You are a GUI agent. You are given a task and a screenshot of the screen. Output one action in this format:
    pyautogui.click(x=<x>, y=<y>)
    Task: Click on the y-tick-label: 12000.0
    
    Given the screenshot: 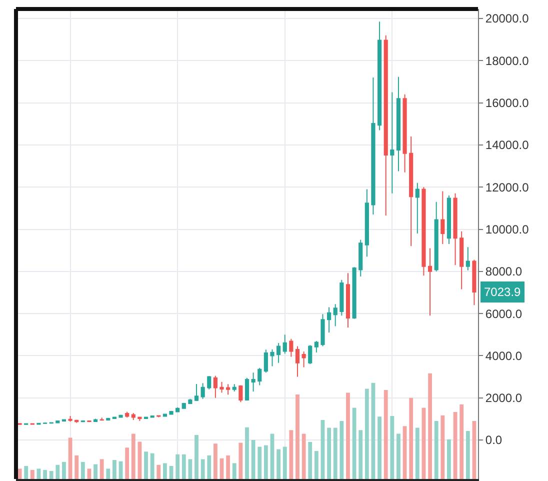 What is the action you would take?
    pyautogui.click(x=507, y=187)
    